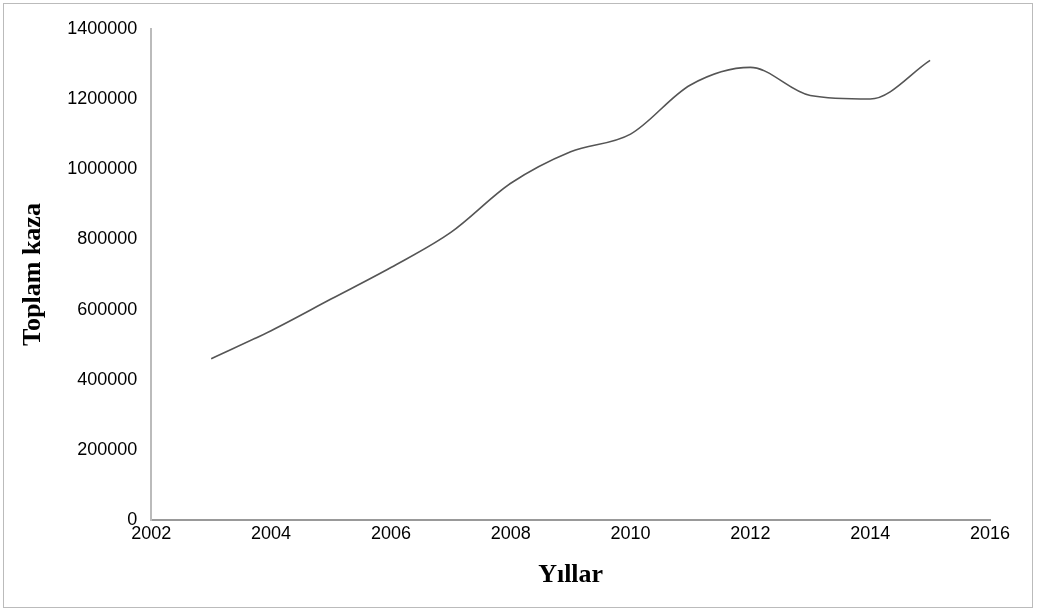  Describe the element at coordinates (107, 238) in the screenshot. I see `y-tick-label: 800000` at that location.